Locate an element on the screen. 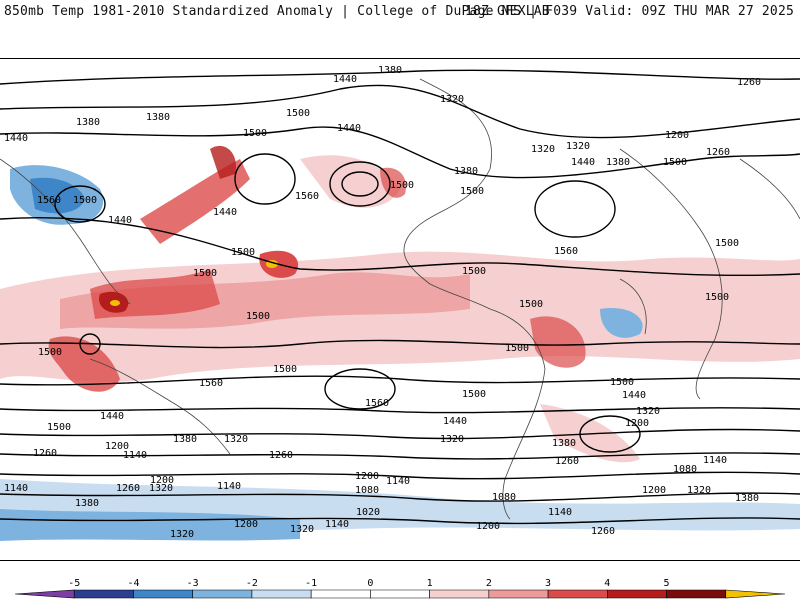 The image size is (800, 600). colorbar-tick-label: -3 is located at coordinates (193, 583).